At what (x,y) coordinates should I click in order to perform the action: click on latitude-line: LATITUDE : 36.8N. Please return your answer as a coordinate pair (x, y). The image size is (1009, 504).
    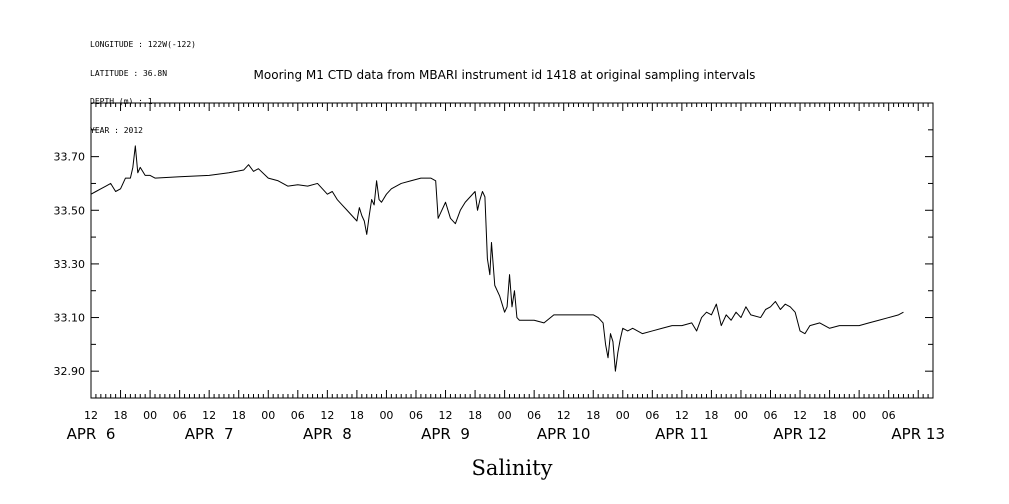
    Looking at the image, I should click on (129, 73).